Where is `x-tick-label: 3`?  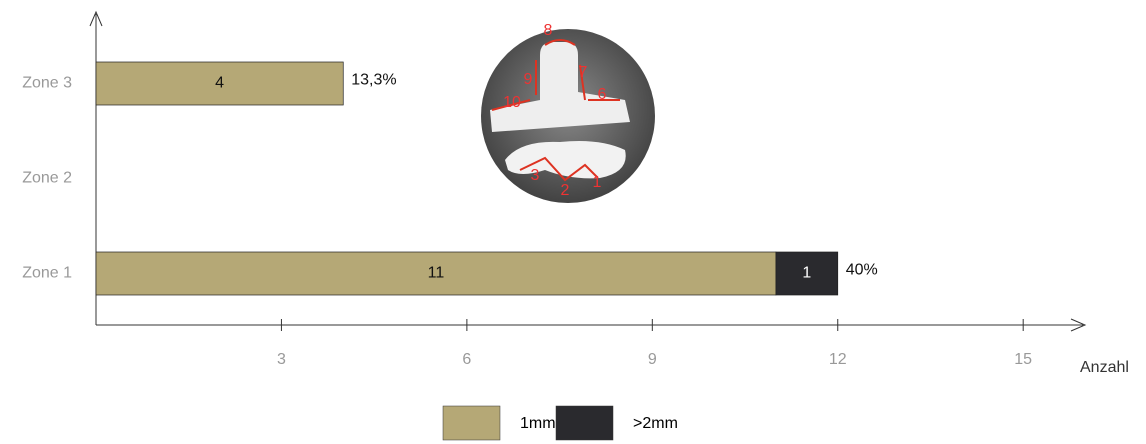 x-tick-label: 3 is located at coordinates (281, 359).